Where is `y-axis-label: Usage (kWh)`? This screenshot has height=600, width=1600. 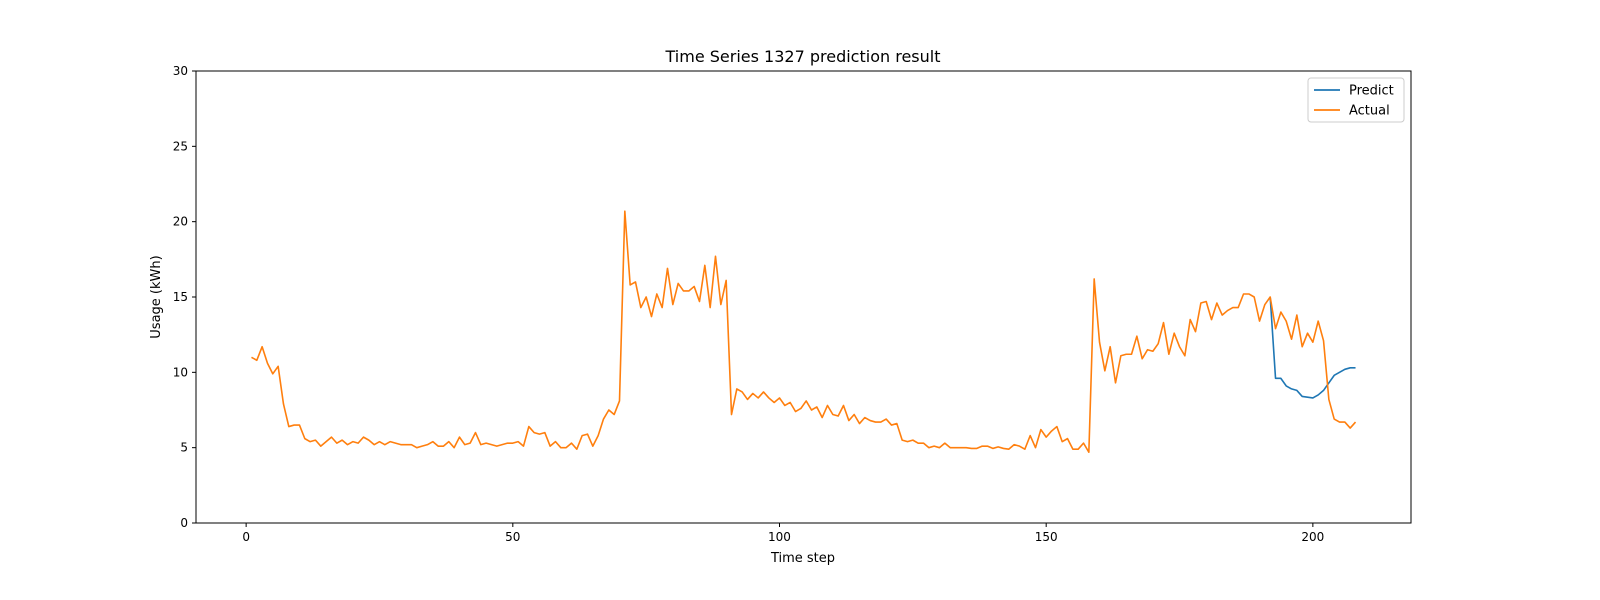
y-axis-label: Usage (kWh) is located at coordinates (156, 296).